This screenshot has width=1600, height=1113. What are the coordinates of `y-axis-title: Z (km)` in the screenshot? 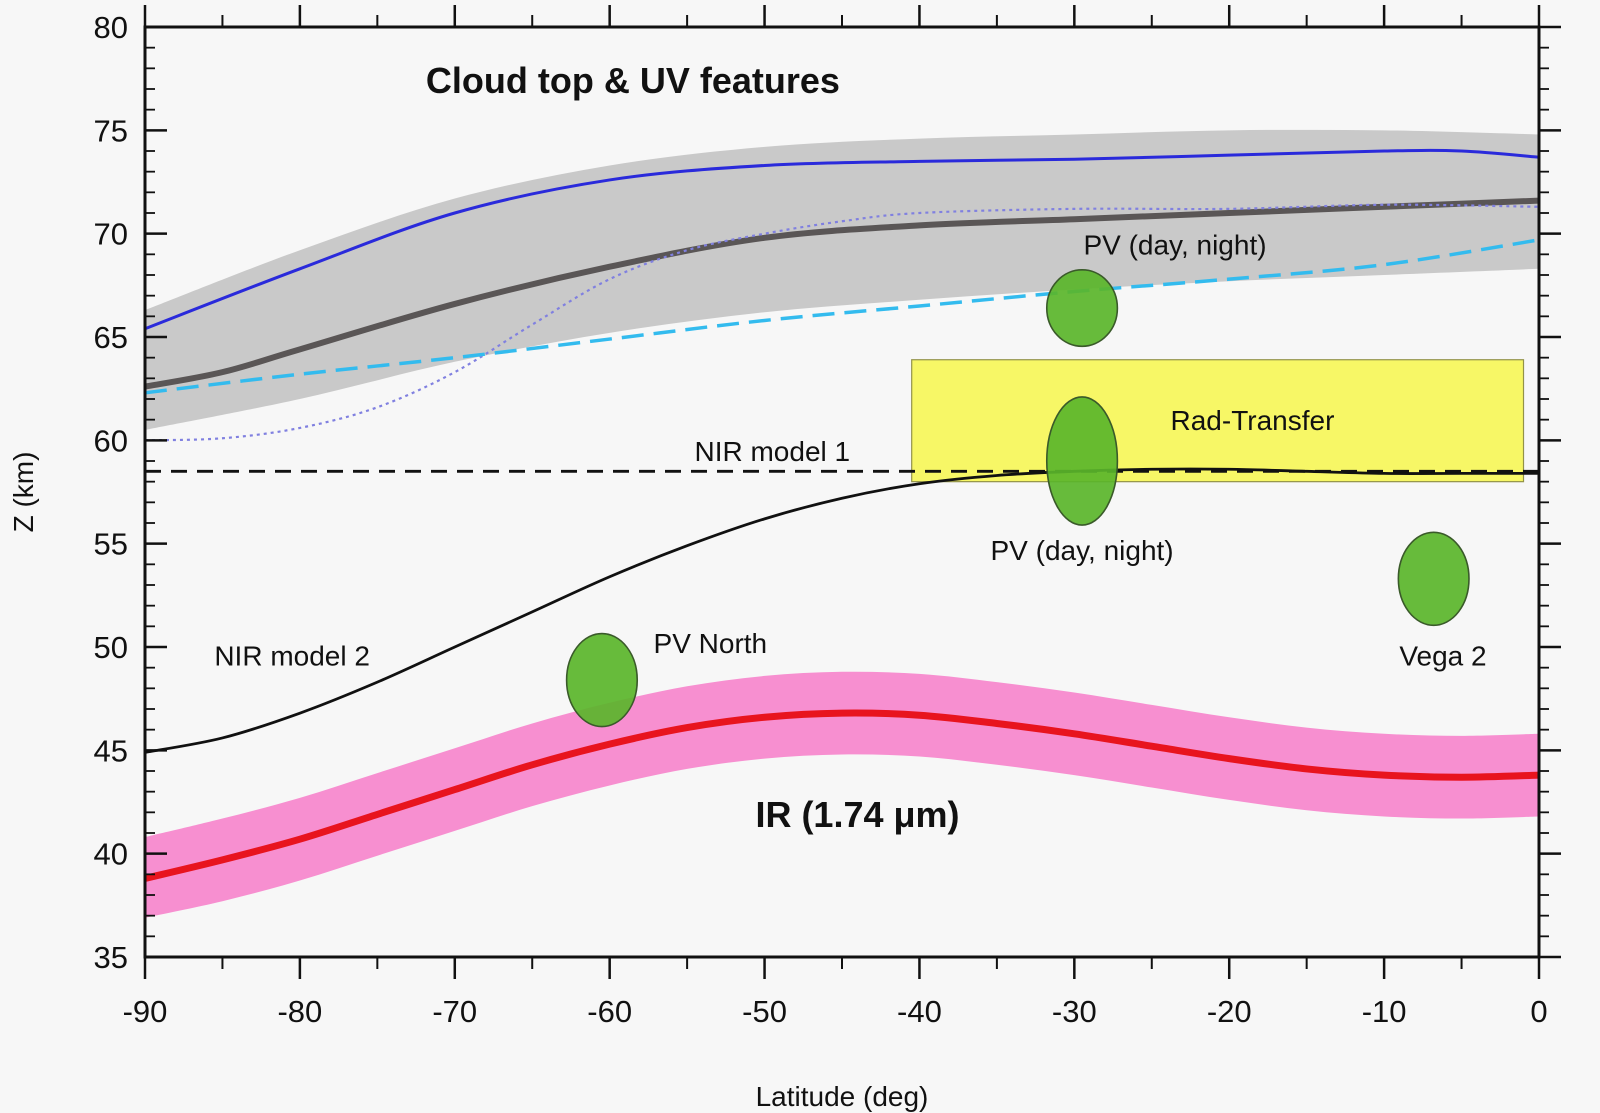 It's located at (23, 492).